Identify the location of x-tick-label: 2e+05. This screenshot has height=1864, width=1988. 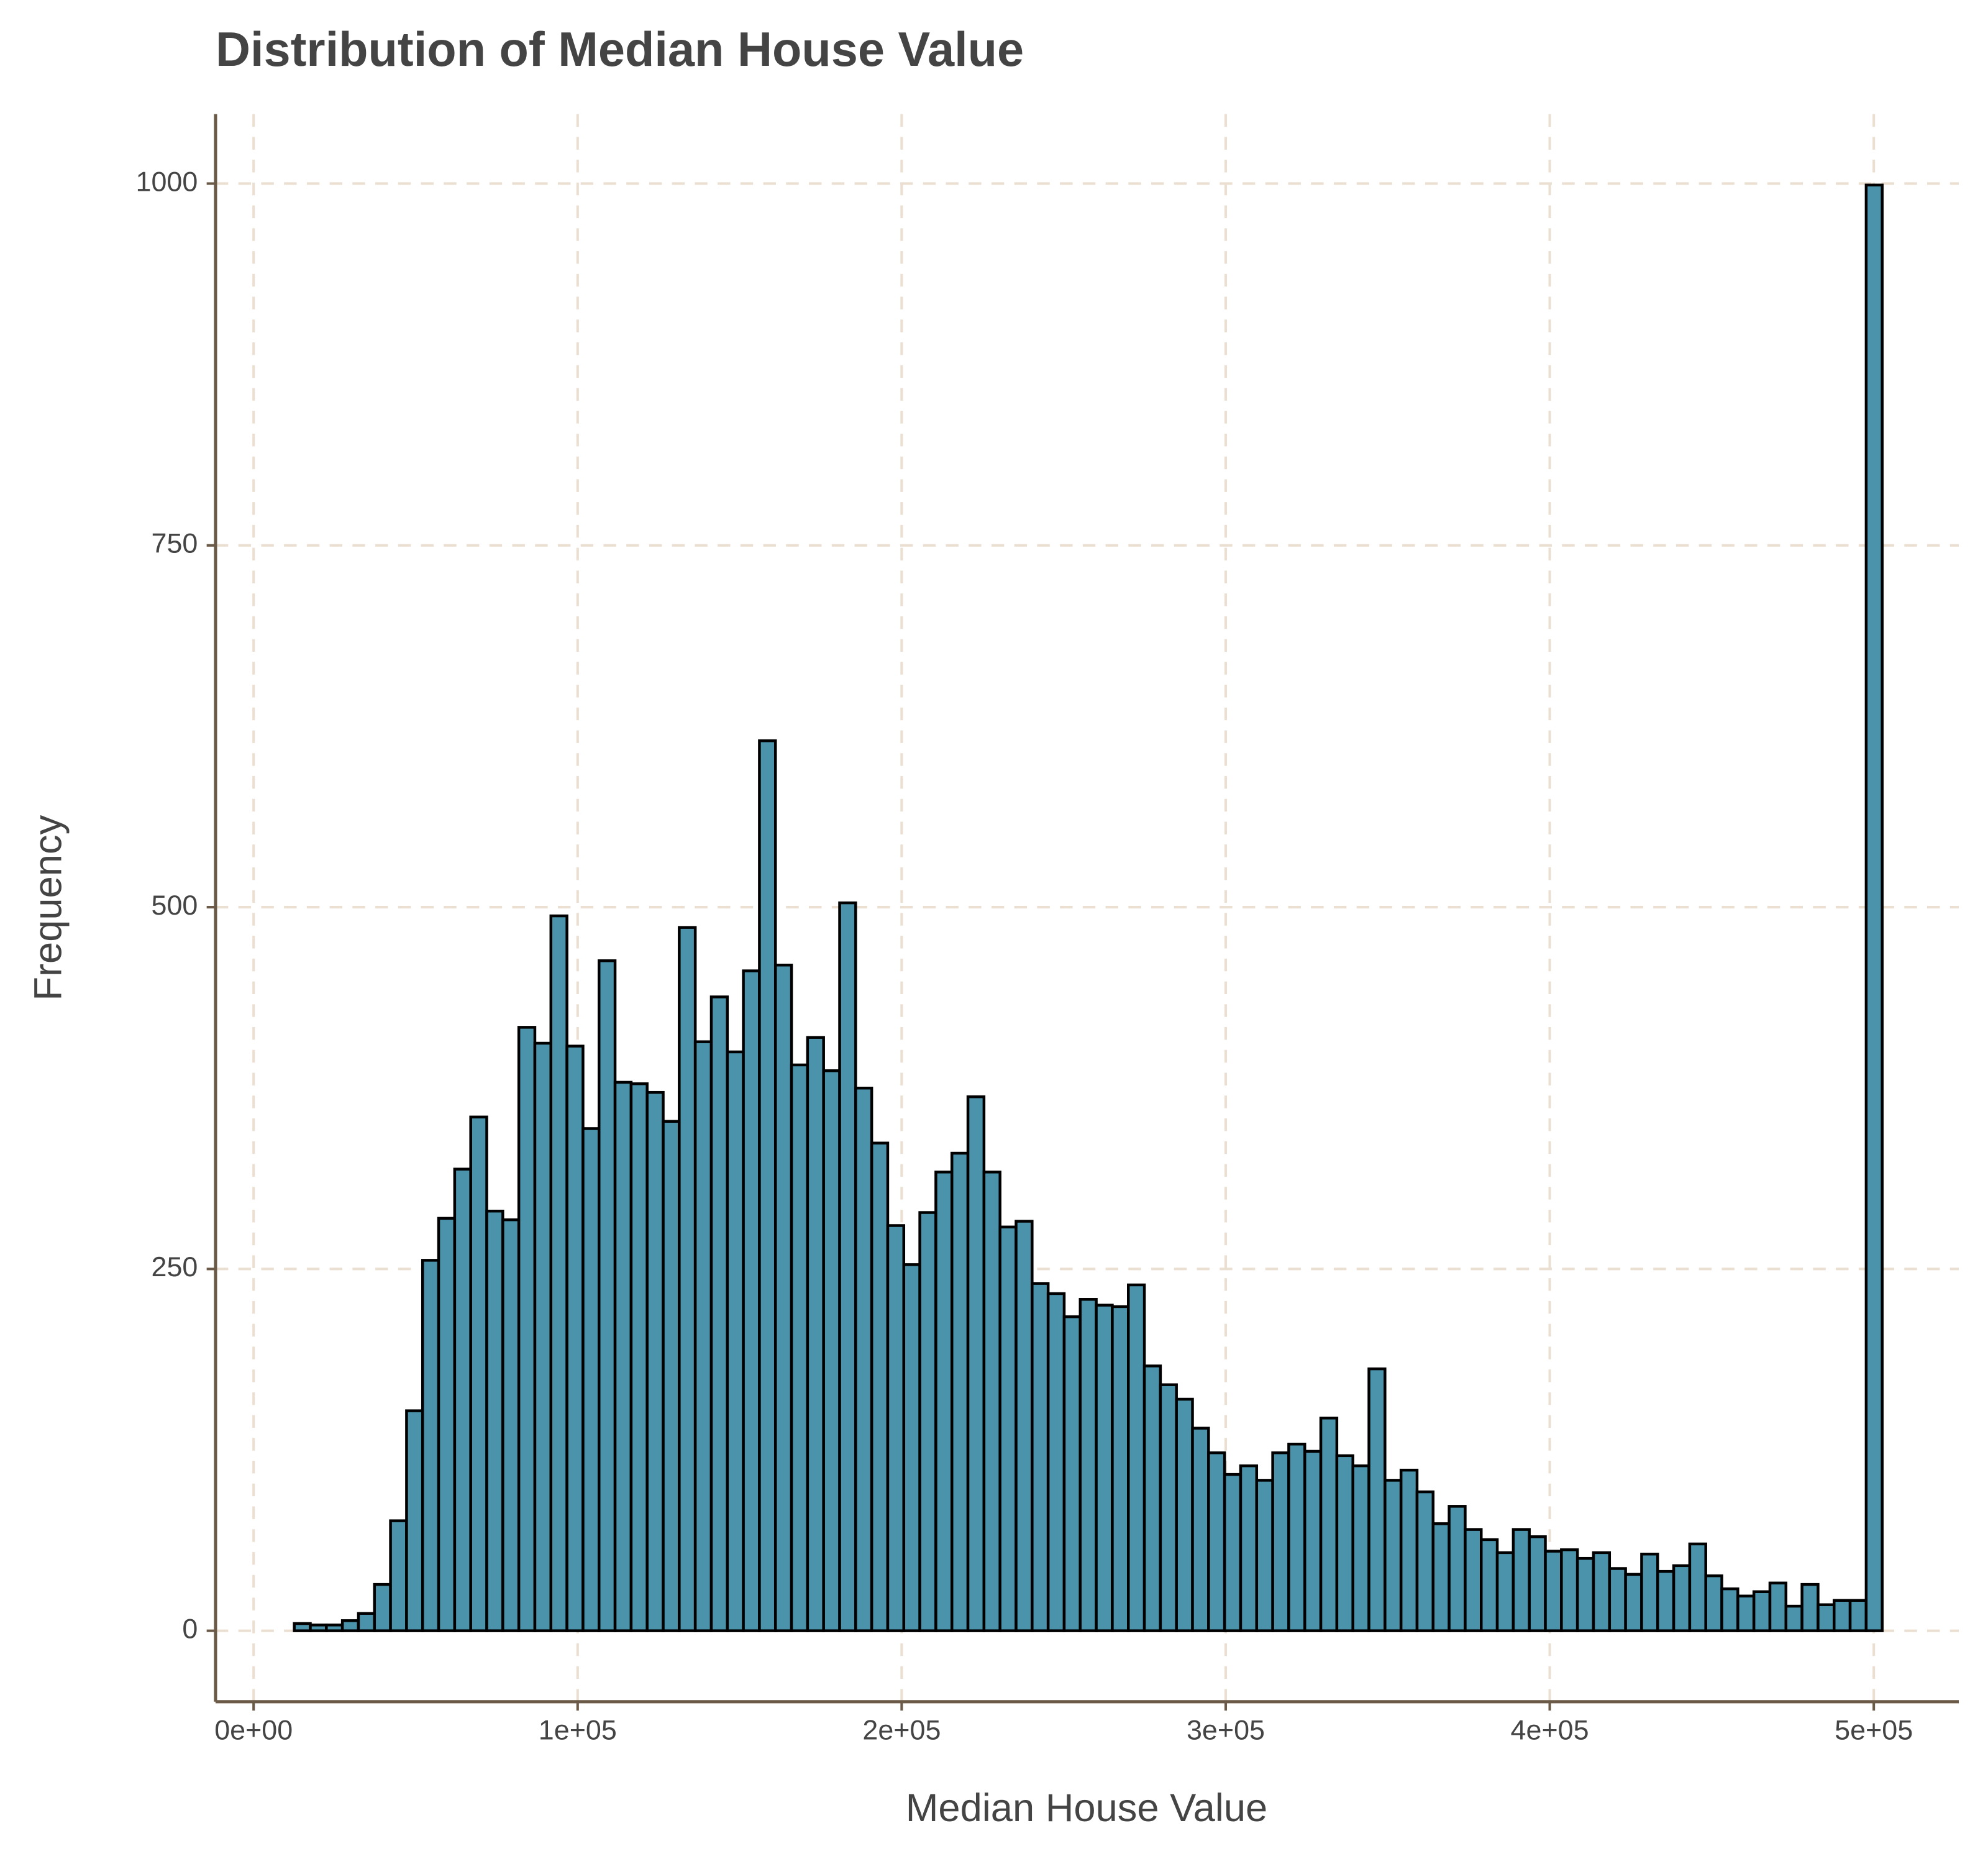
(902, 1730).